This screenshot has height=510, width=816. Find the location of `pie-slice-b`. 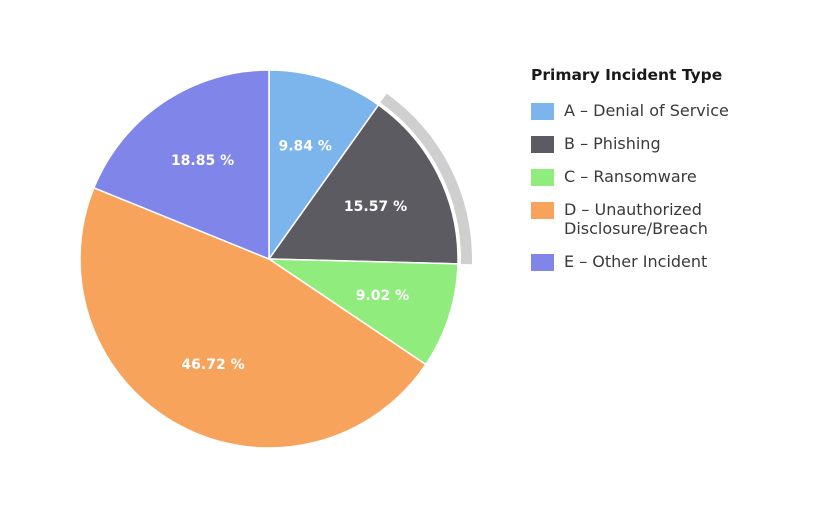

pie-slice-b is located at coordinates (363, 184).